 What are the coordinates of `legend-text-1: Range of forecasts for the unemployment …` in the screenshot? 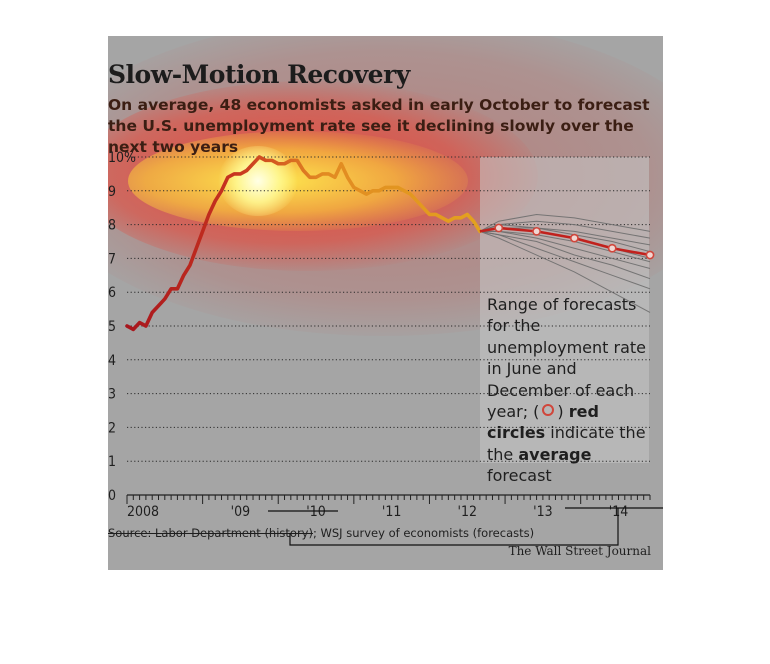 It's located at (566, 358).